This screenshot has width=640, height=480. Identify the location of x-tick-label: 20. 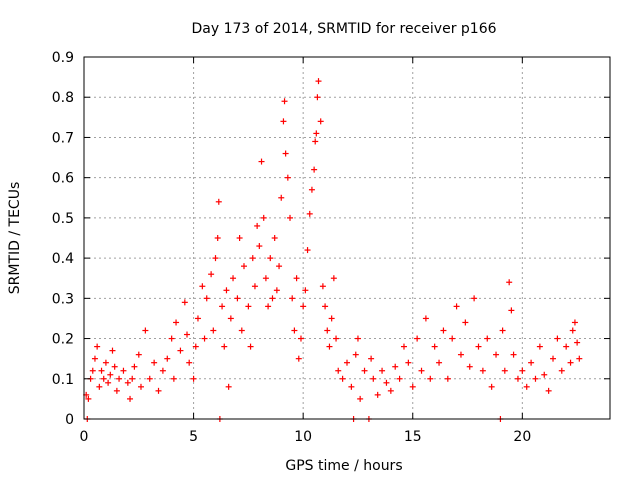
(522, 437).